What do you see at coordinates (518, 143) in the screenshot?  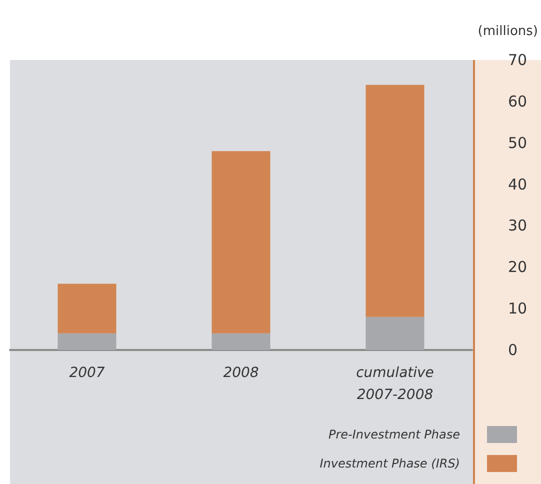 I see `y-tick-label: 50` at bounding box center [518, 143].